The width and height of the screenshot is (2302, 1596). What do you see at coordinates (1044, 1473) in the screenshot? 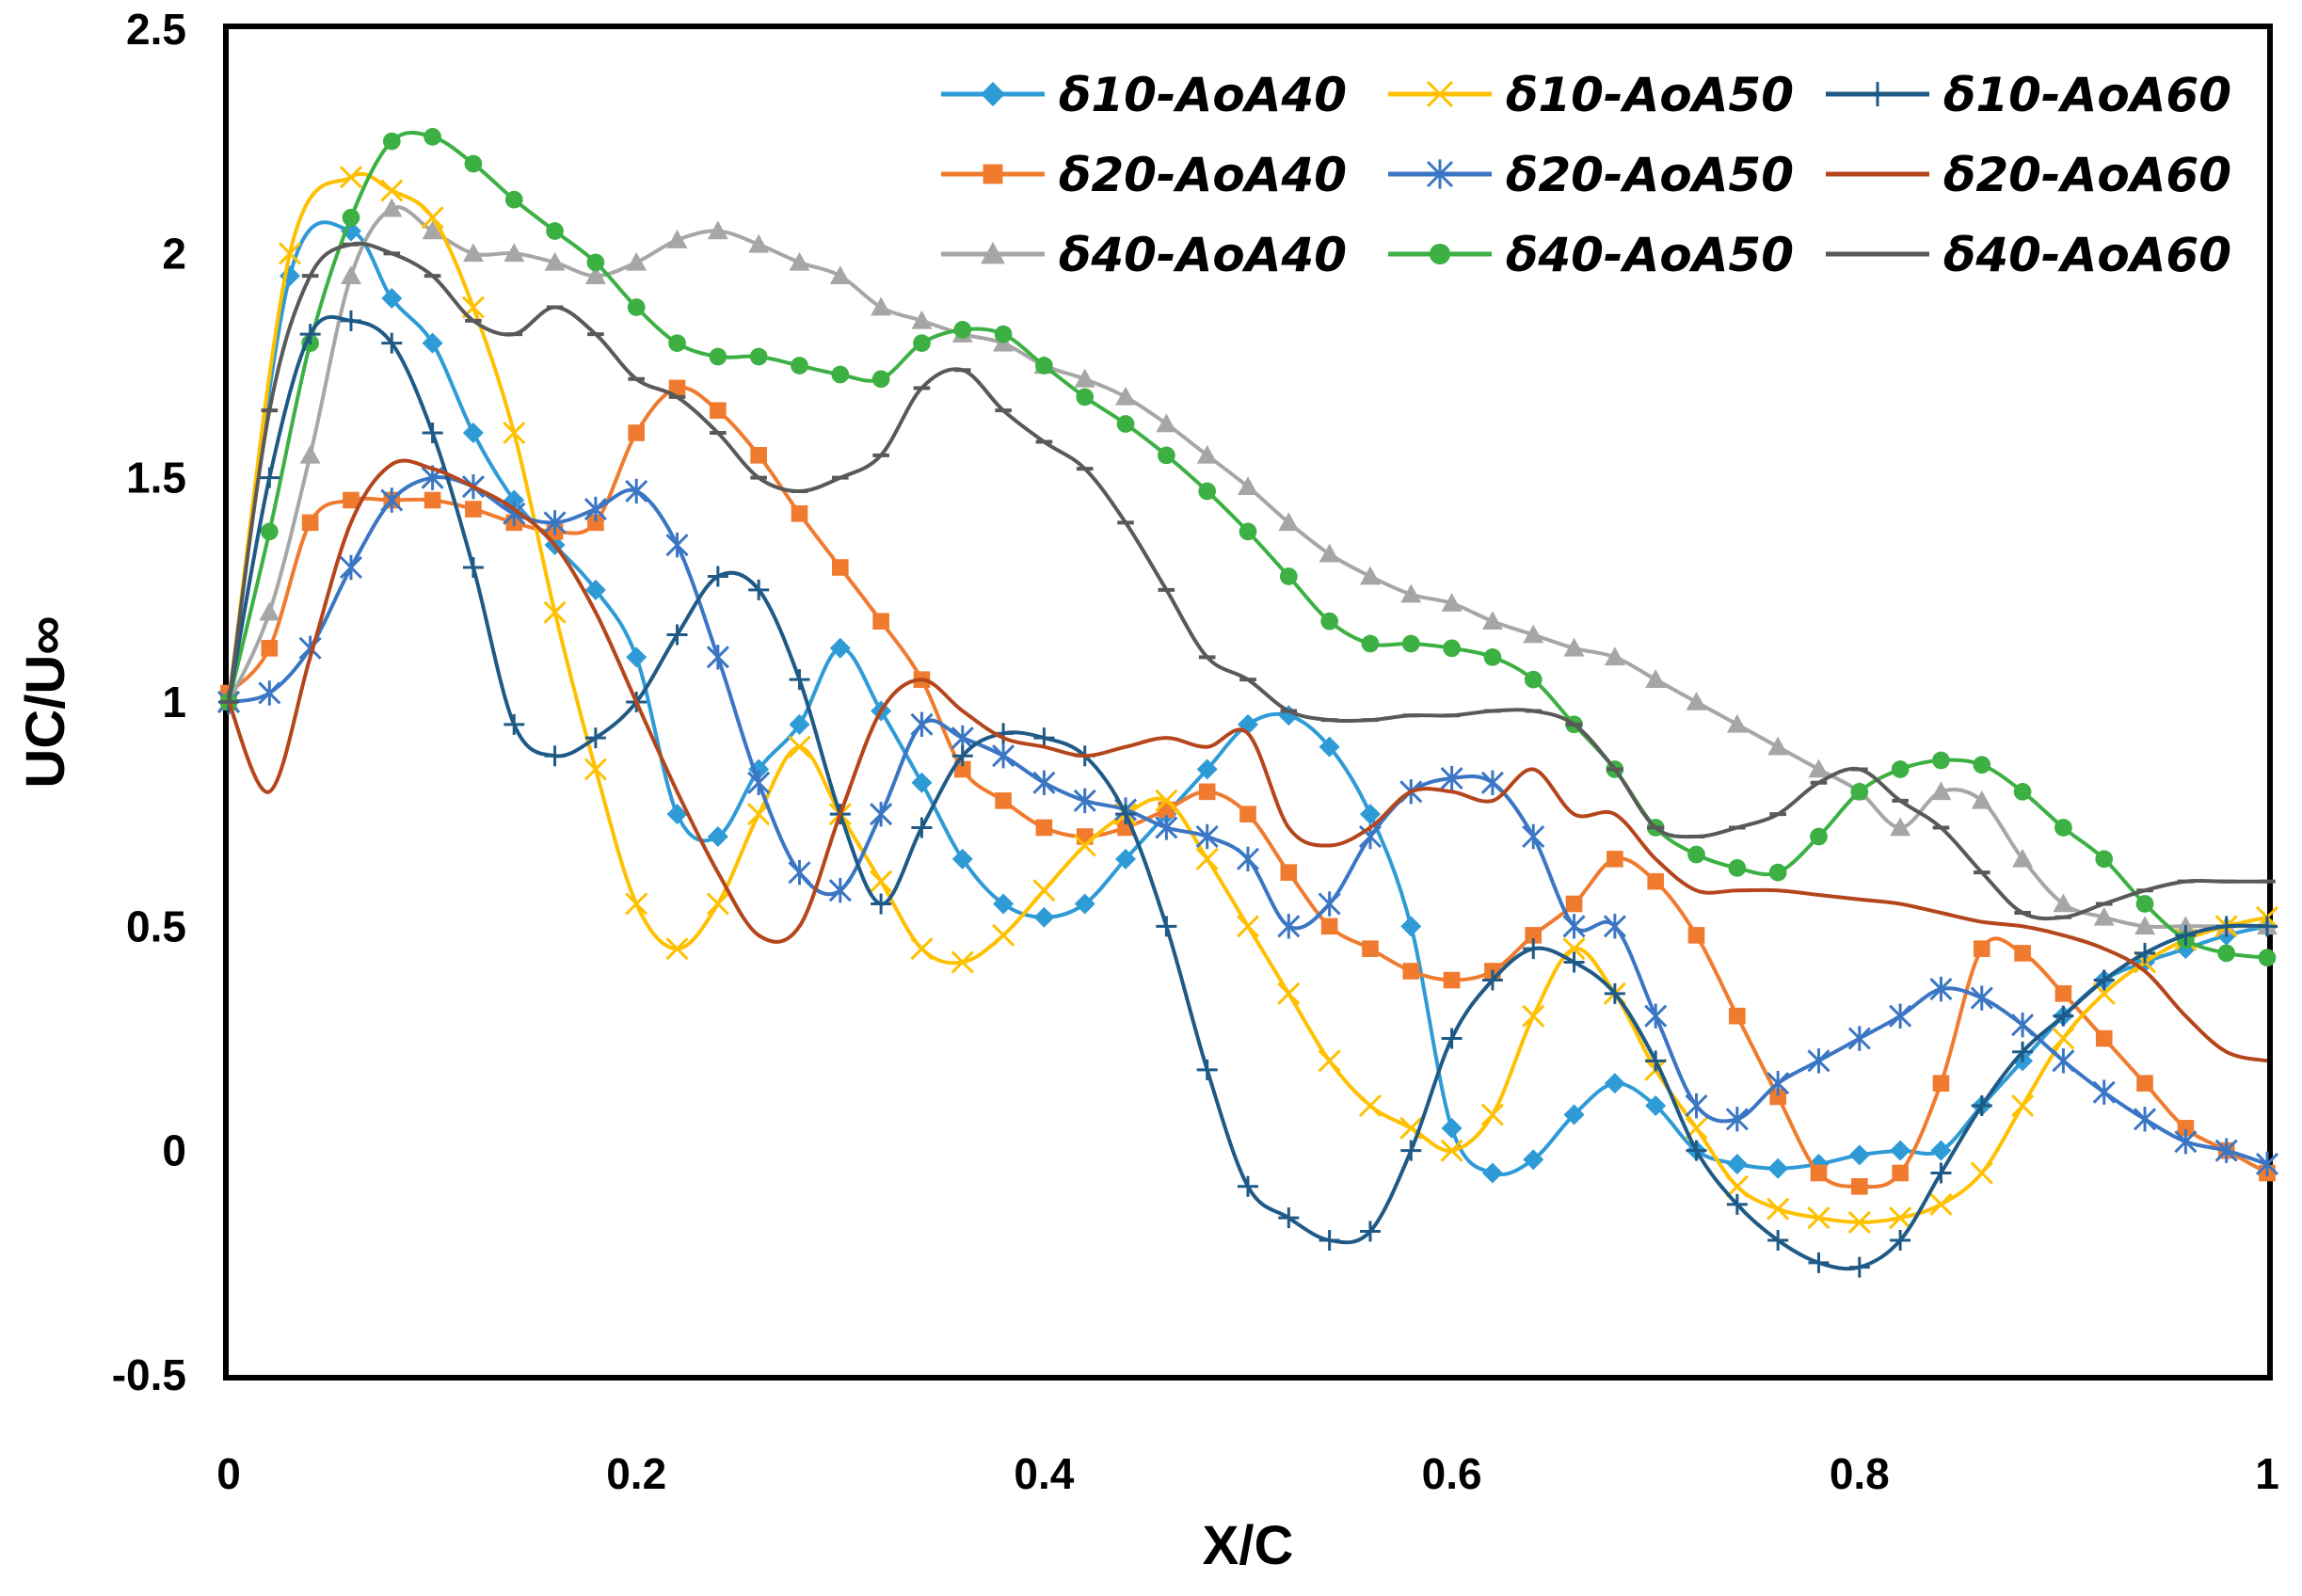
I see `x-tick-label: 0.4` at bounding box center [1044, 1473].